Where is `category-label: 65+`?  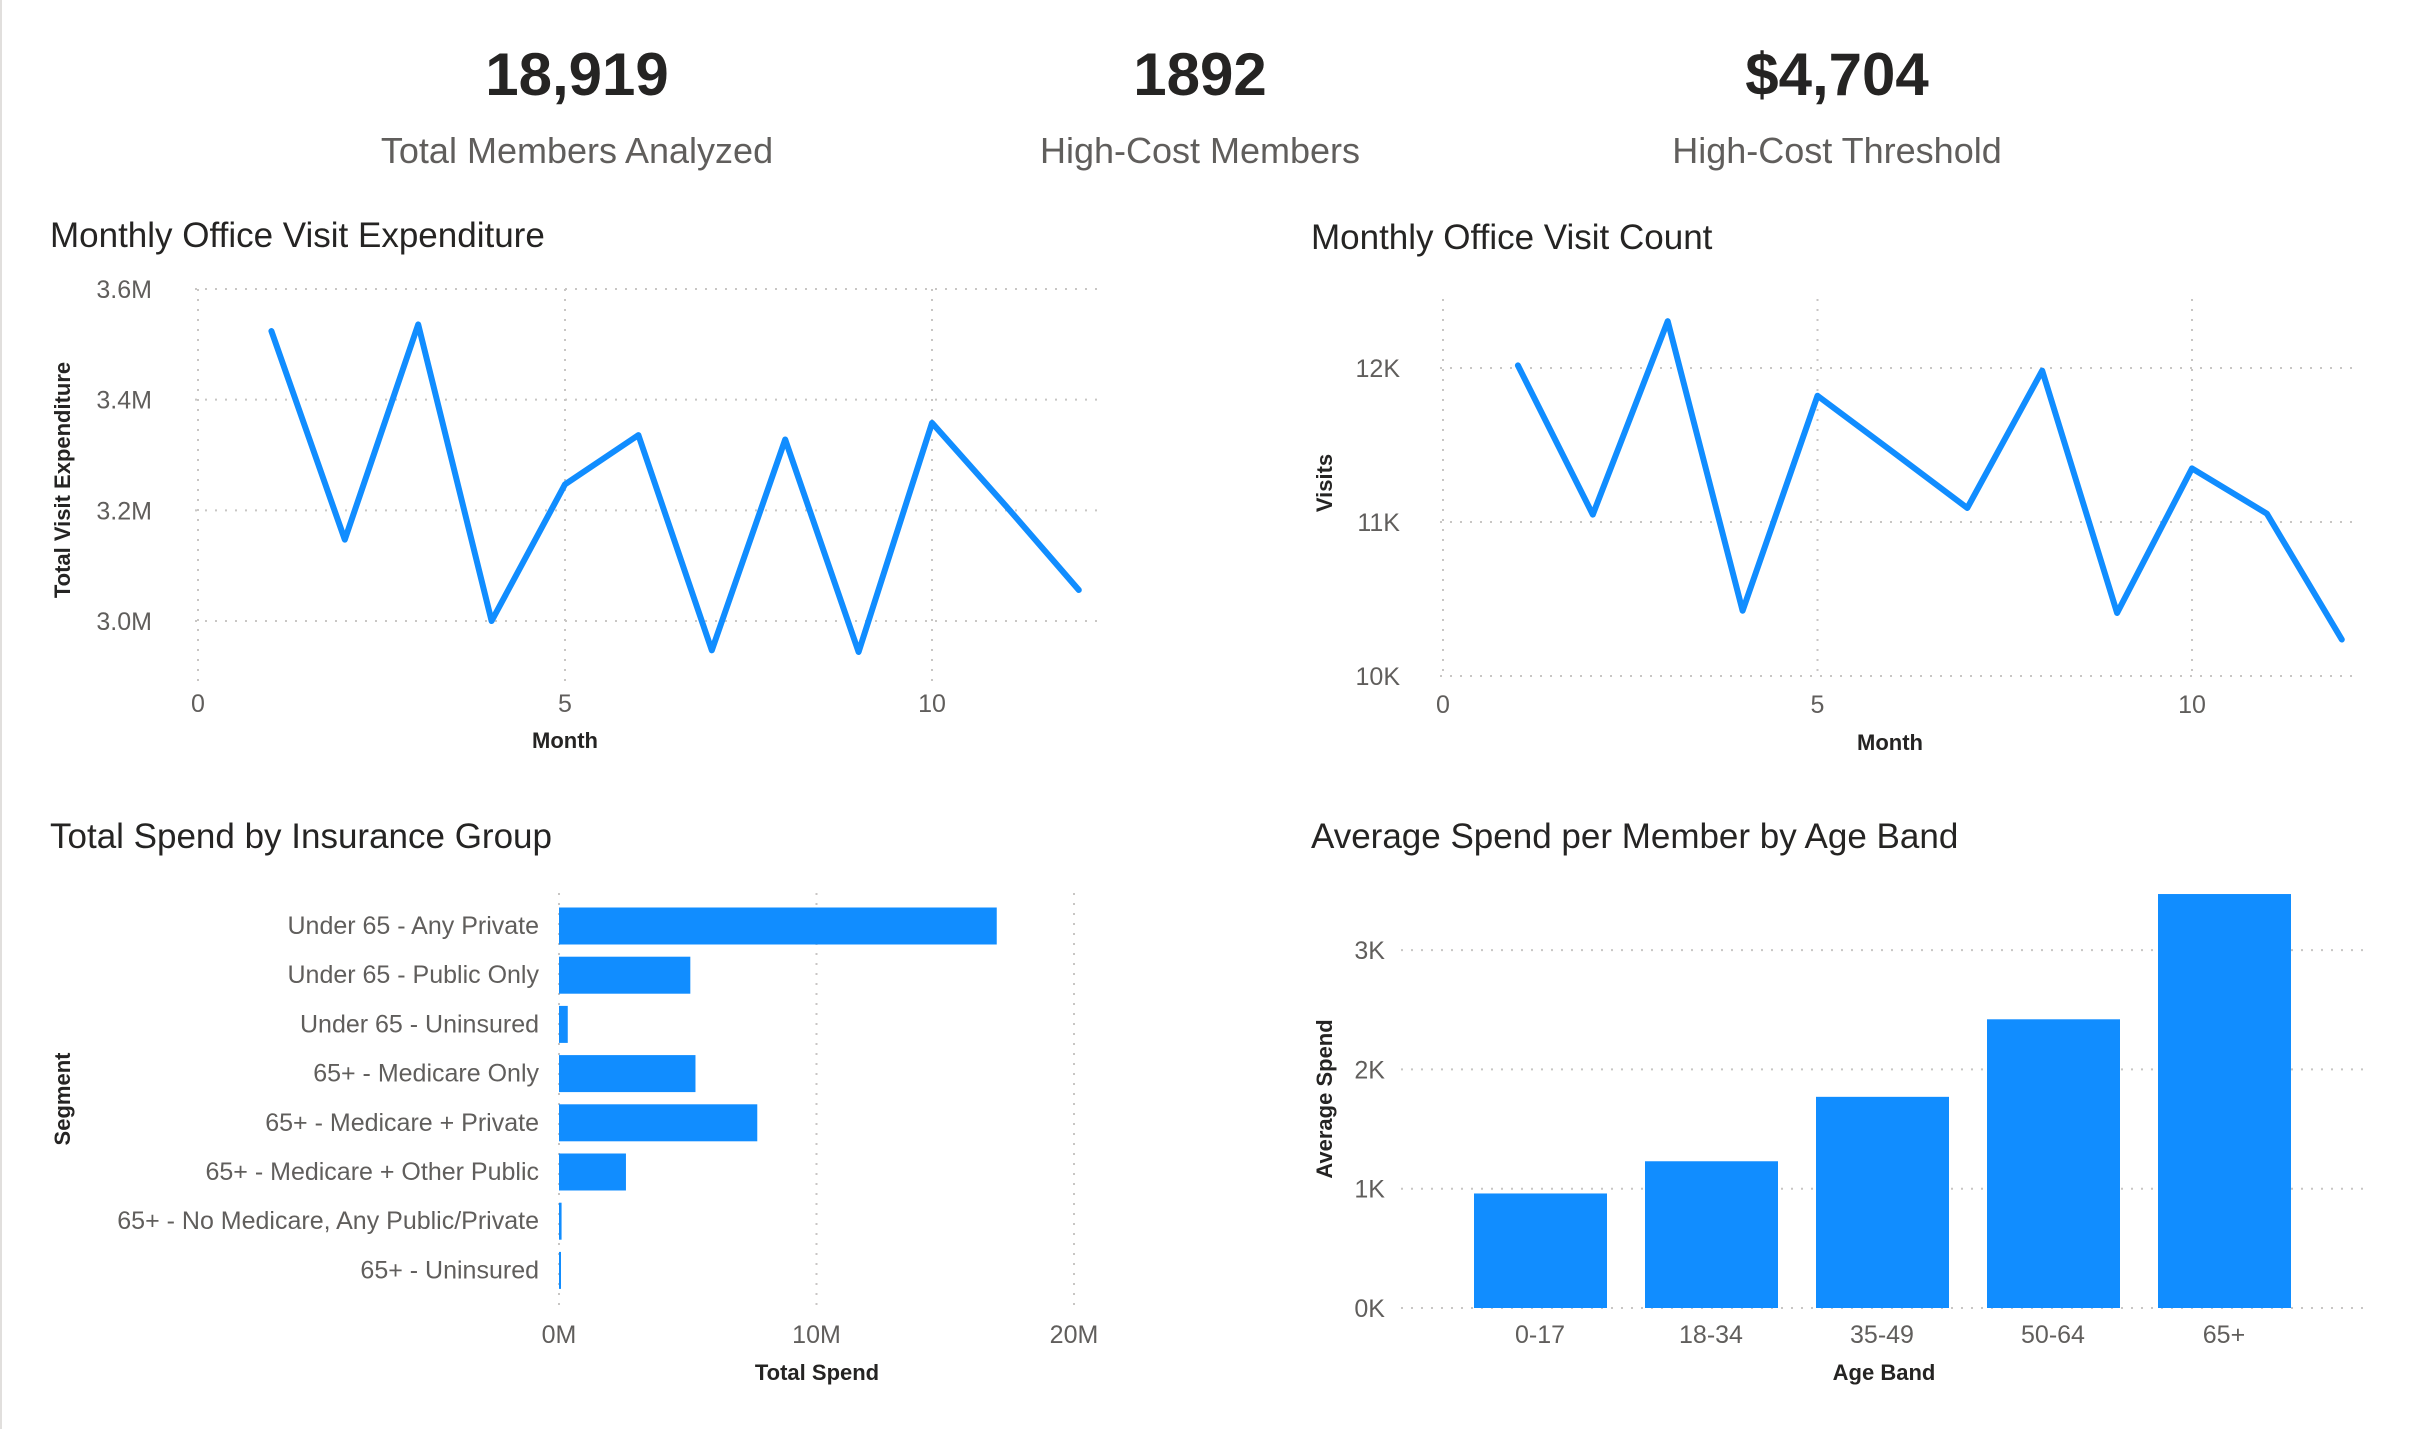 category-label: 65+ is located at coordinates (2224, 1335).